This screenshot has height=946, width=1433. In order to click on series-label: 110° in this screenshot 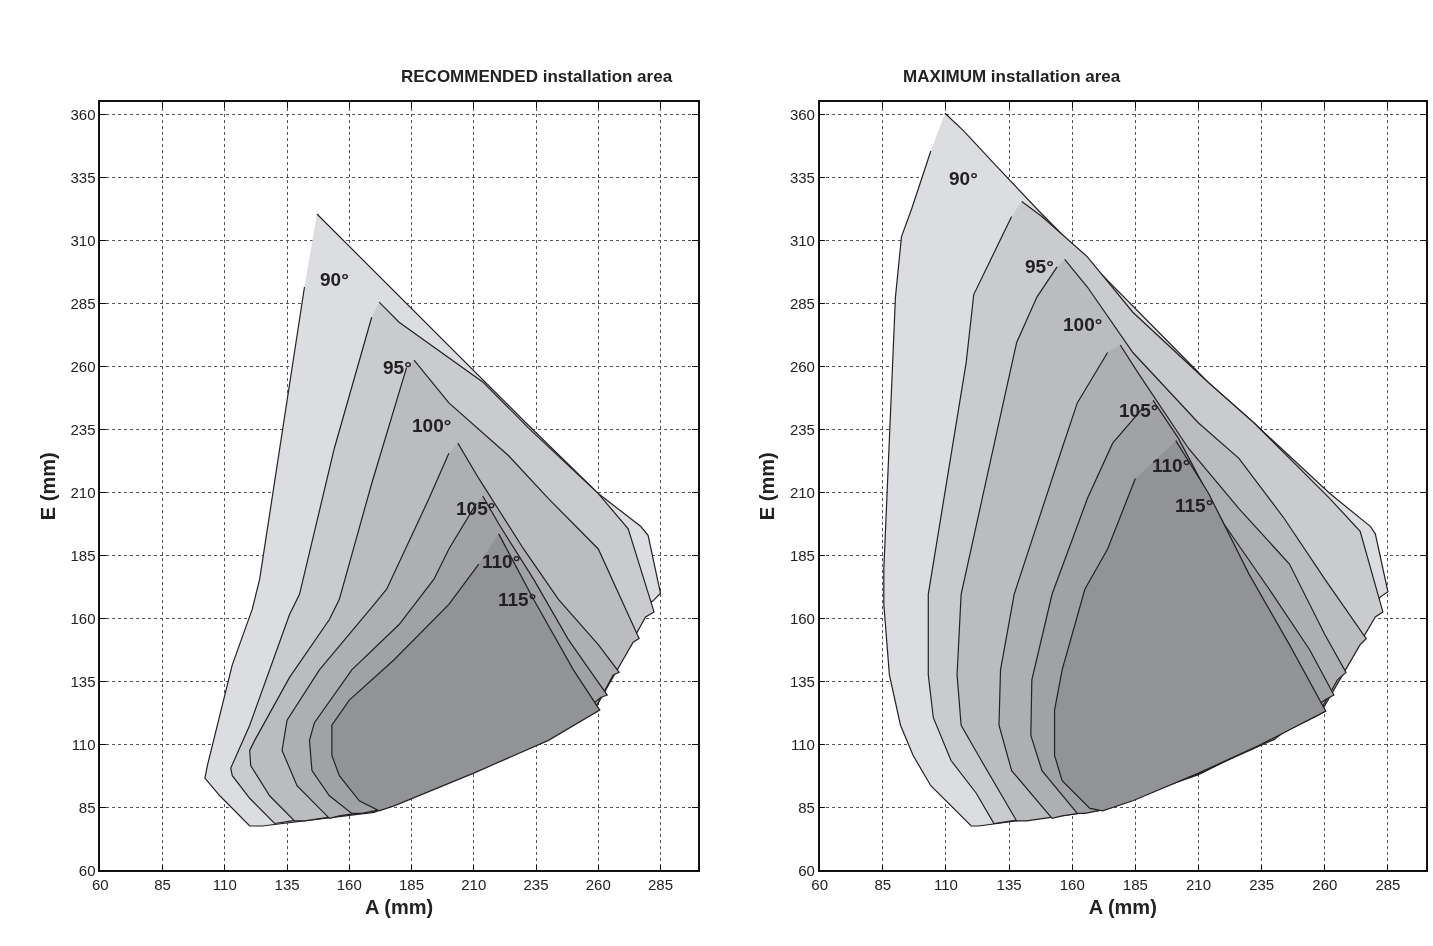, I will do `click(1171, 465)`.